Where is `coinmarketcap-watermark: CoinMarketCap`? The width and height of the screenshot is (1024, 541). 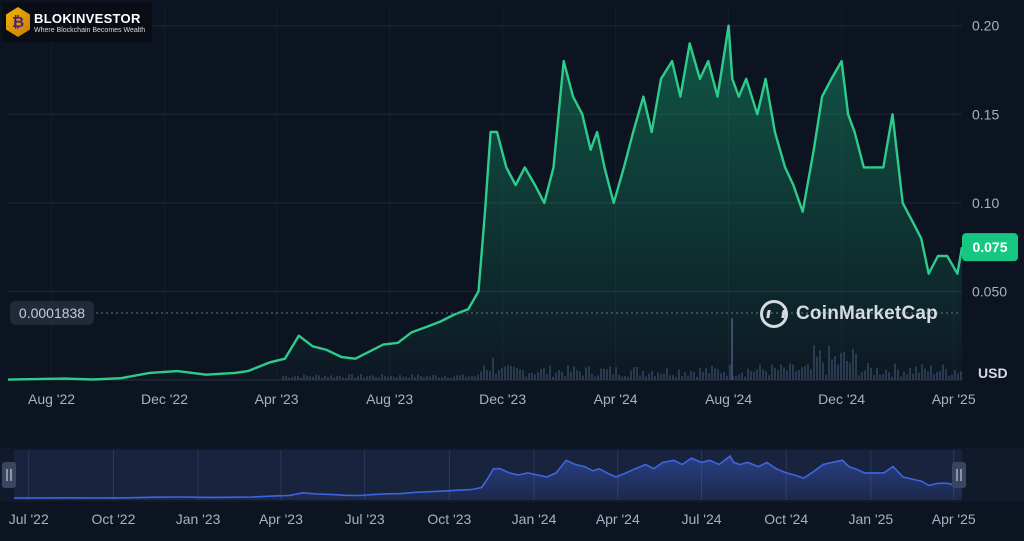 coinmarketcap-watermark: CoinMarketCap is located at coordinates (849, 314).